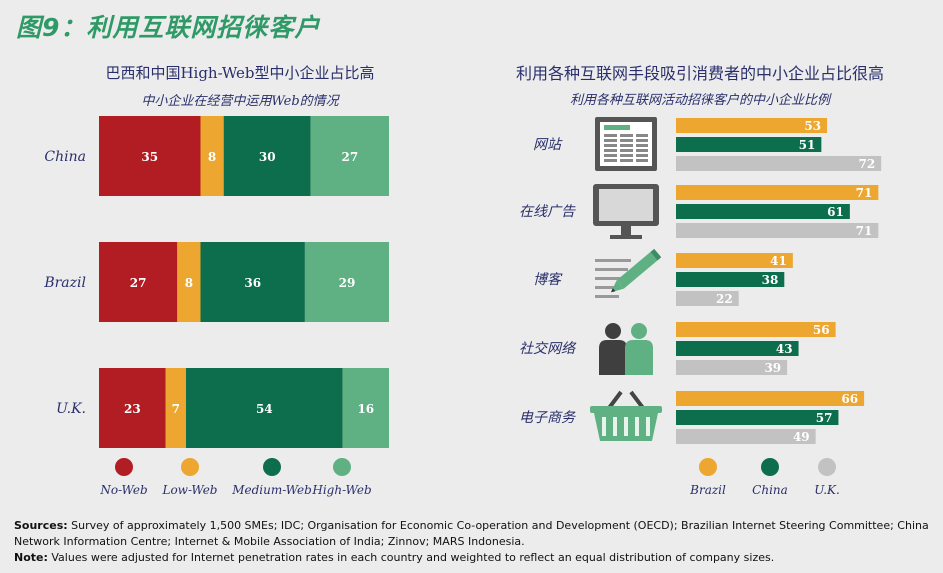  What do you see at coordinates (824, 418) in the screenshot?
I see `data-label: 57` at bounding box center [824, 418].